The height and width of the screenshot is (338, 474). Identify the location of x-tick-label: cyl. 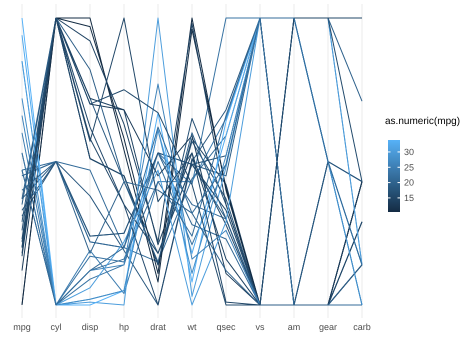
(56, 327).